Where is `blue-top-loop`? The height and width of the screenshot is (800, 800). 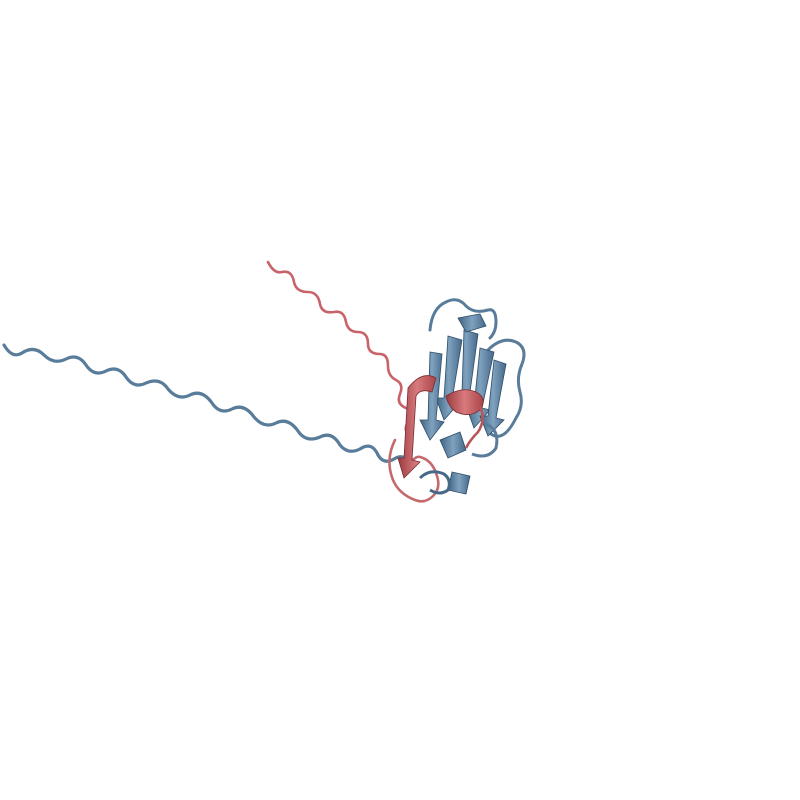
blue-top-loop is located at coordinates (463, 319).